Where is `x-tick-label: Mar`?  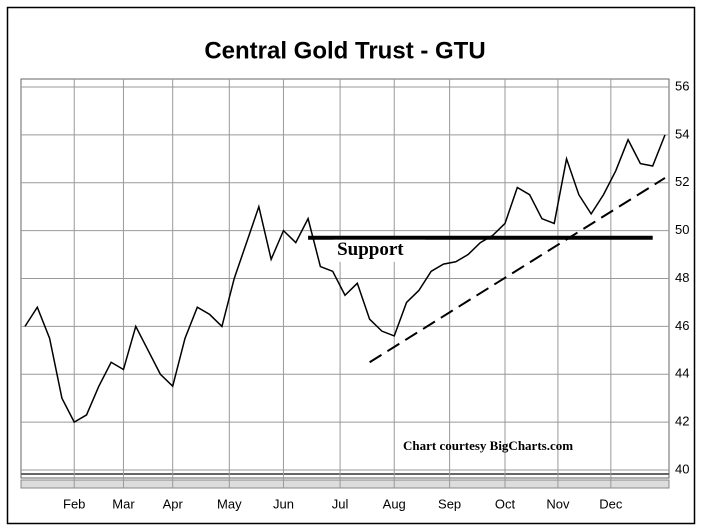 x-tick-label: Mar is located at coordinates (123, 503).